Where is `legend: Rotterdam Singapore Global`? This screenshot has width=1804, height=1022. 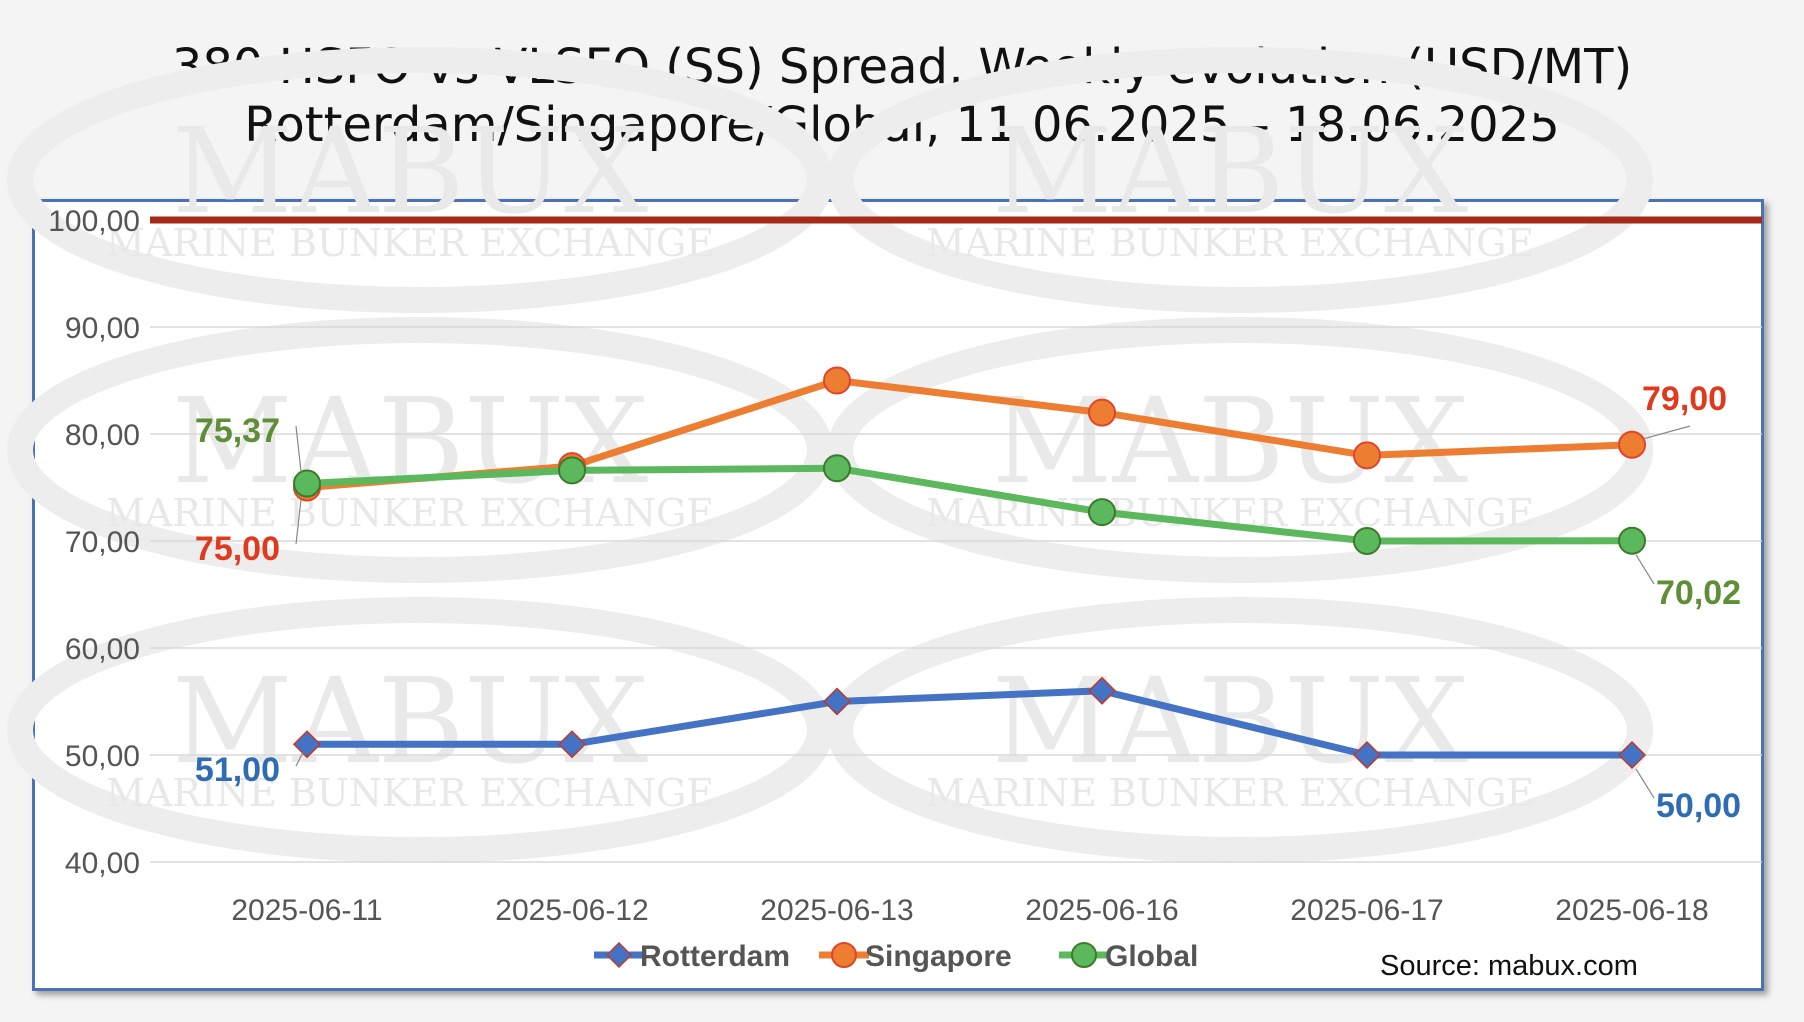 legend: Rotterdam Singapore Global is located at coordinates (896, 956).